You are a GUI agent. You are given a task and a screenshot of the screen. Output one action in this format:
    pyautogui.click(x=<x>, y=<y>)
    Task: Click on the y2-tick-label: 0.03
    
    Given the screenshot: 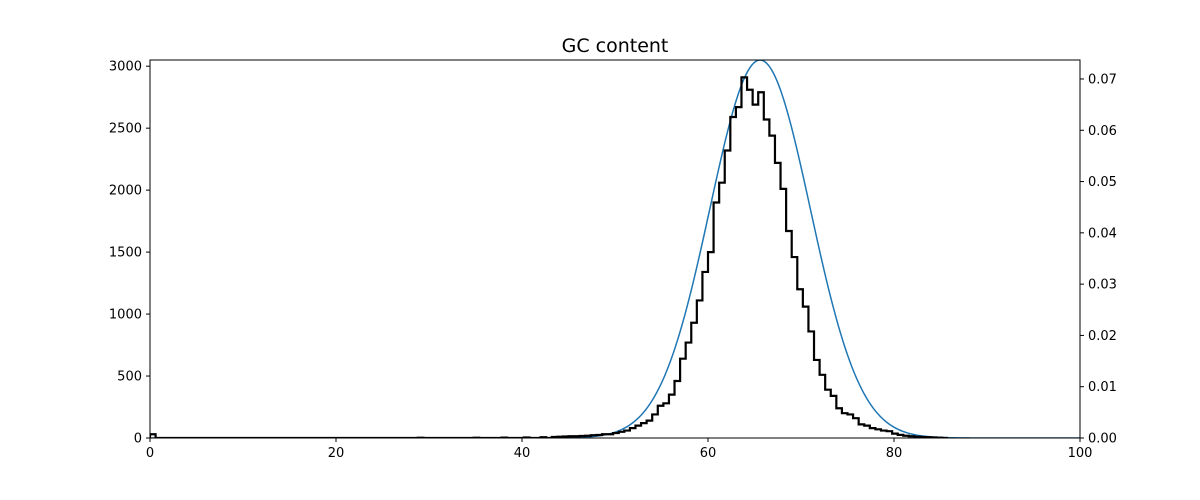 What is the action you would take?
    pyautogui.click(x=1102, y=285)
    